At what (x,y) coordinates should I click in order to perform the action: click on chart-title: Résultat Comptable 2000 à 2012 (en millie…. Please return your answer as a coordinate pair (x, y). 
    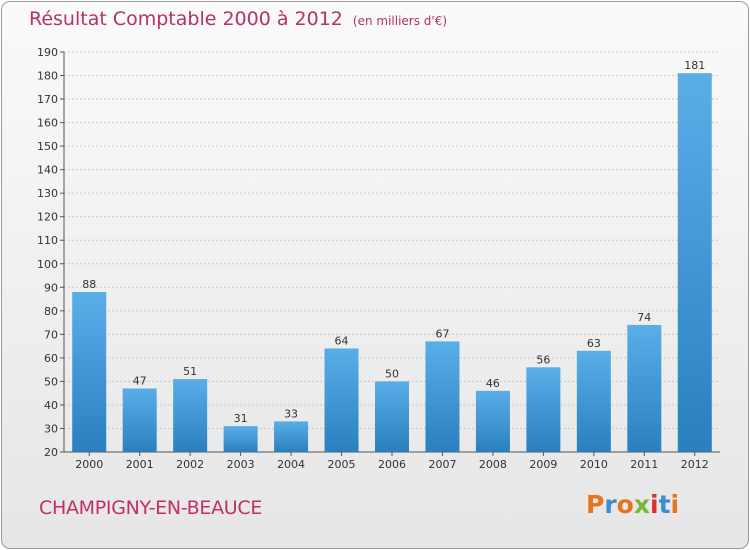
    Looking at the image, I should click on (238, 19).